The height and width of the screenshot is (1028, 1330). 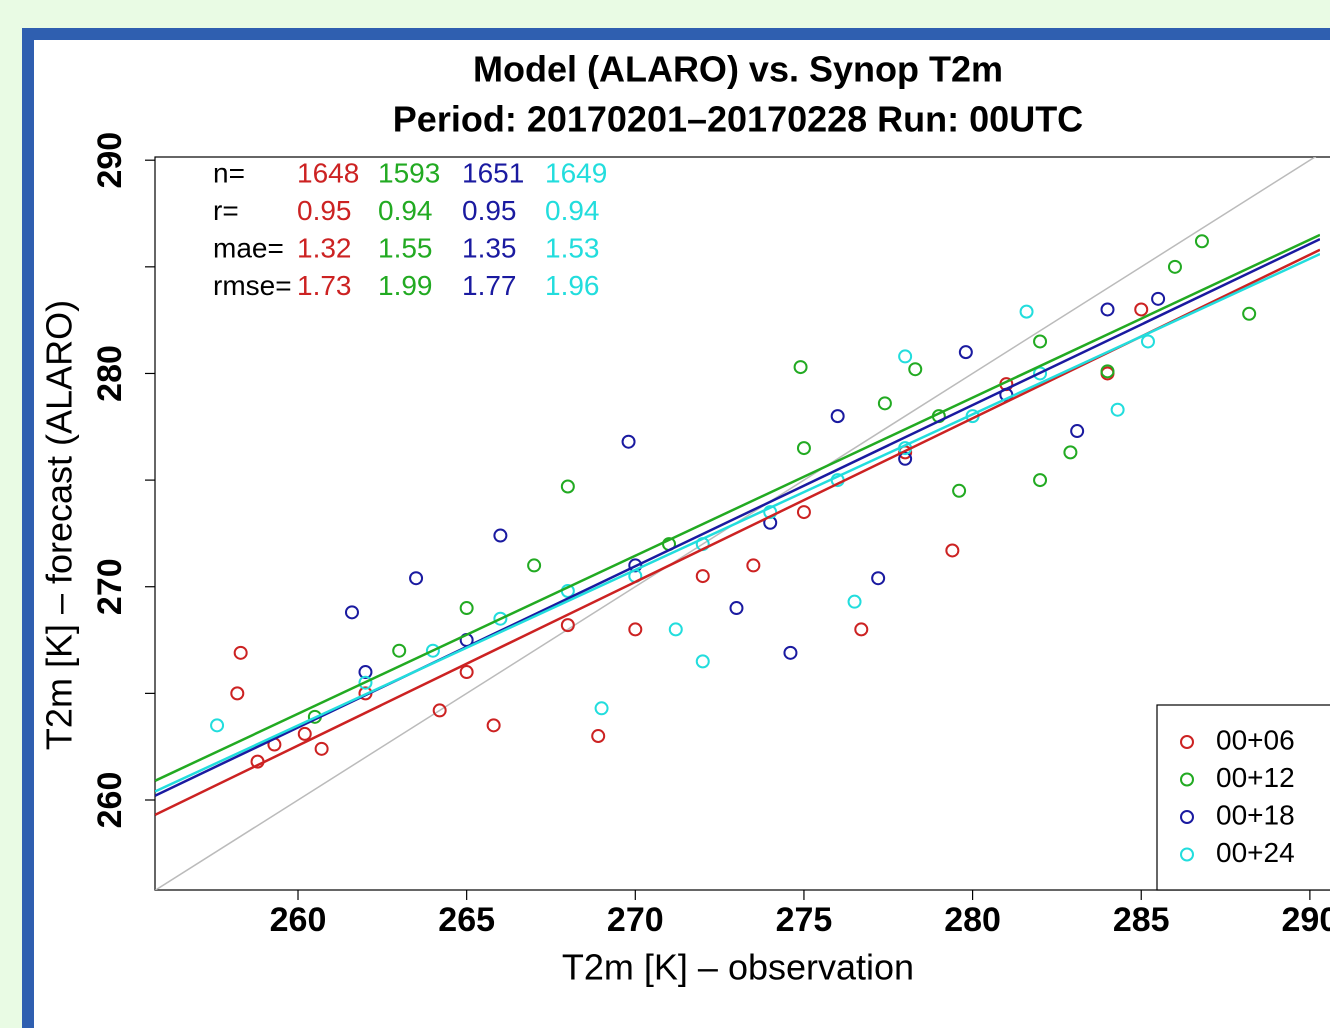 I want to click on stats-value: 1651, so click(x=493, y=172).